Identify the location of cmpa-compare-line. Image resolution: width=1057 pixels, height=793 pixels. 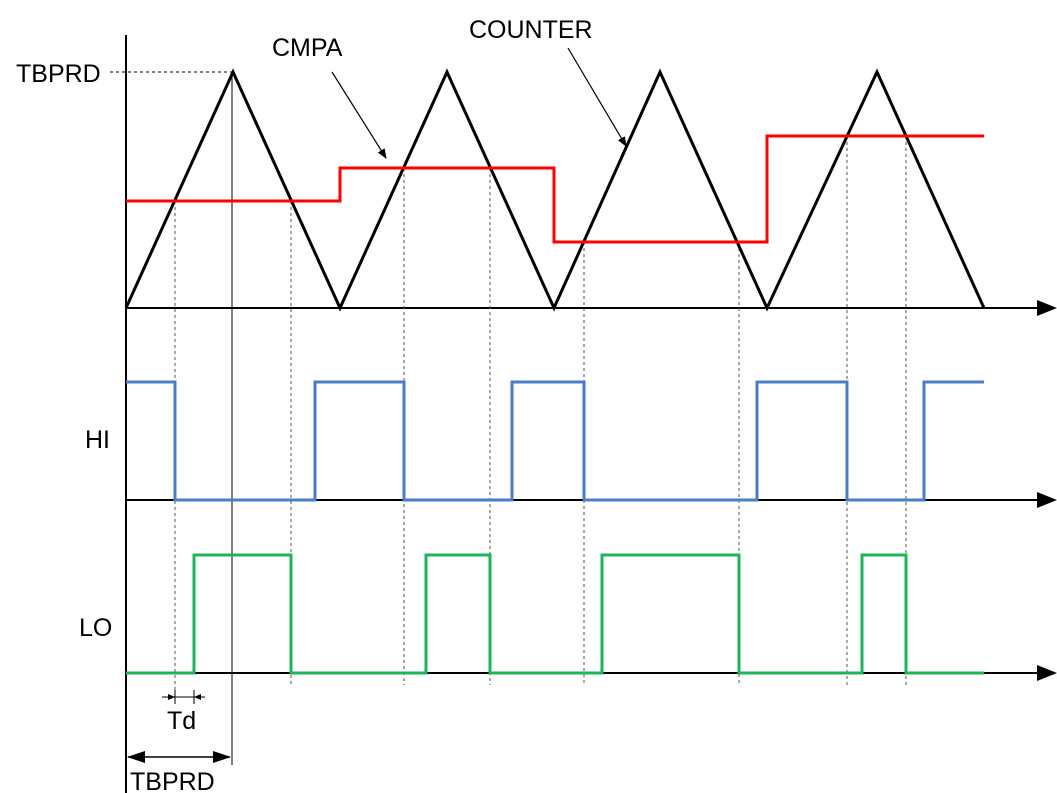
(555, 189).